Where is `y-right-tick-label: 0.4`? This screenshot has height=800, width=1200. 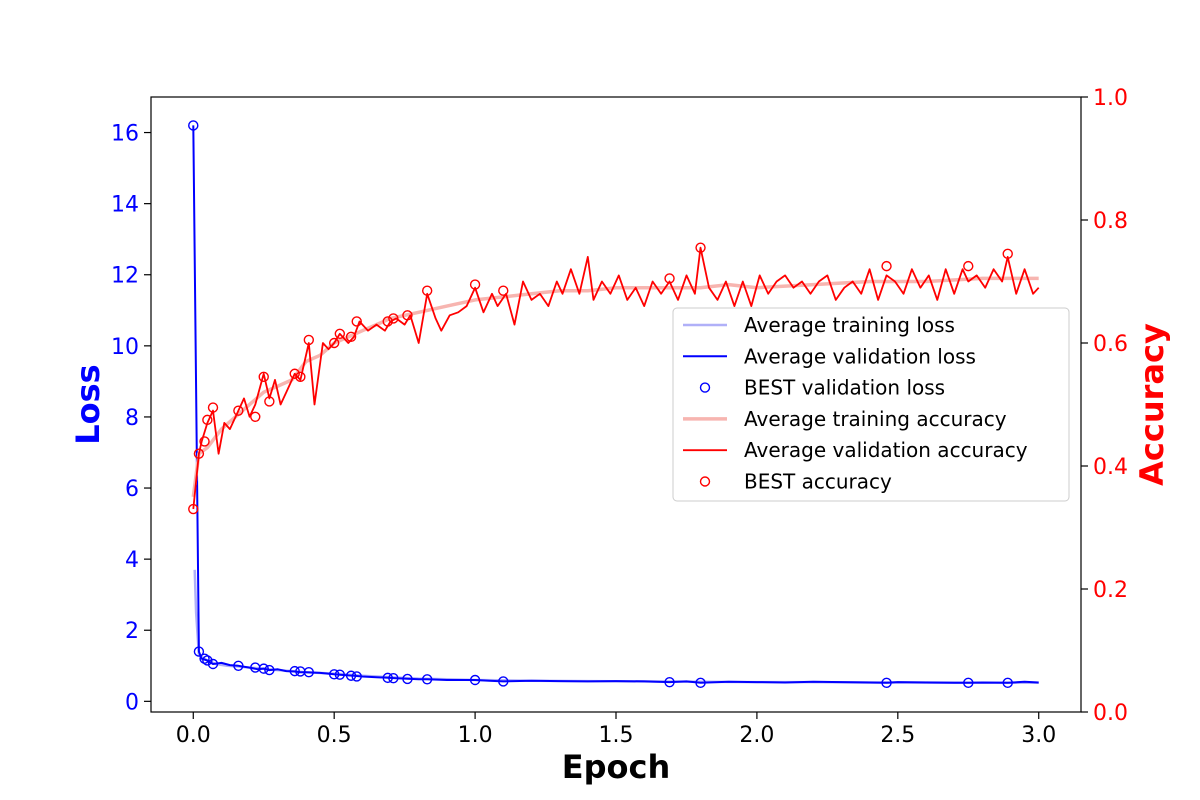
y-right-tick-label: 0.4 is located at coordinates (1110, 467).